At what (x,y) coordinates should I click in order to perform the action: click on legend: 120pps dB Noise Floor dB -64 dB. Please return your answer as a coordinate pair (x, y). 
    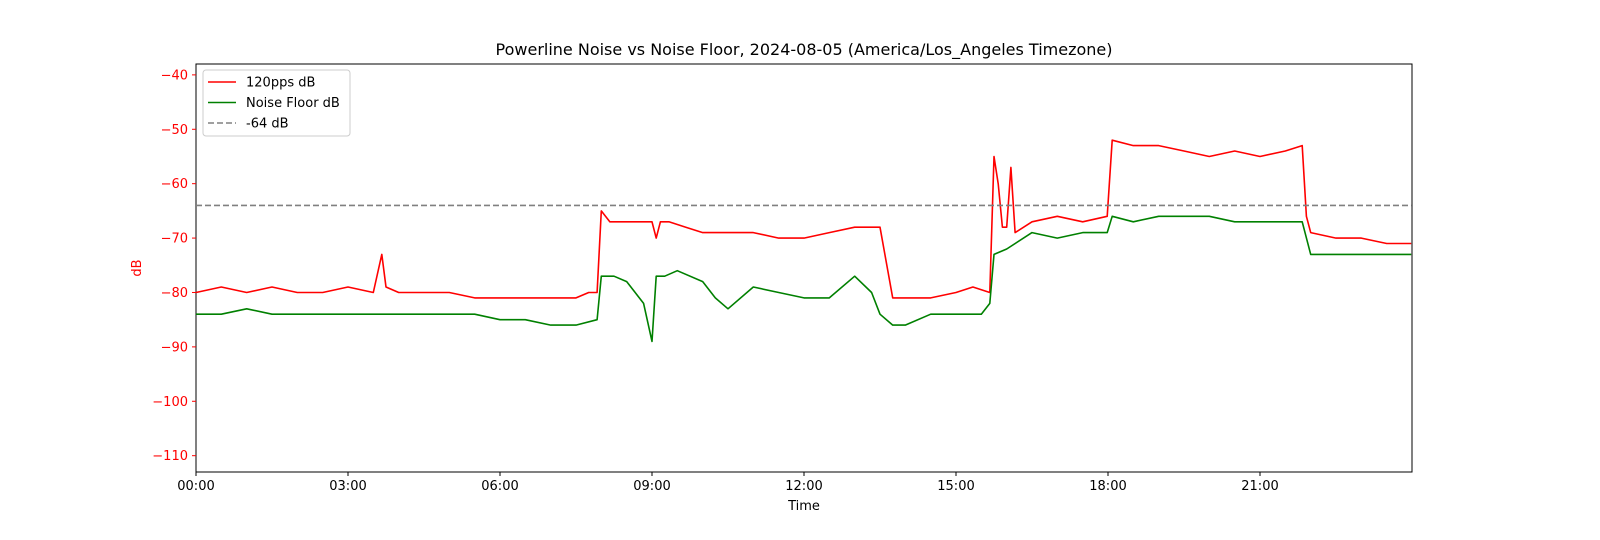
    Looking at the image, I should click on (276, 103).